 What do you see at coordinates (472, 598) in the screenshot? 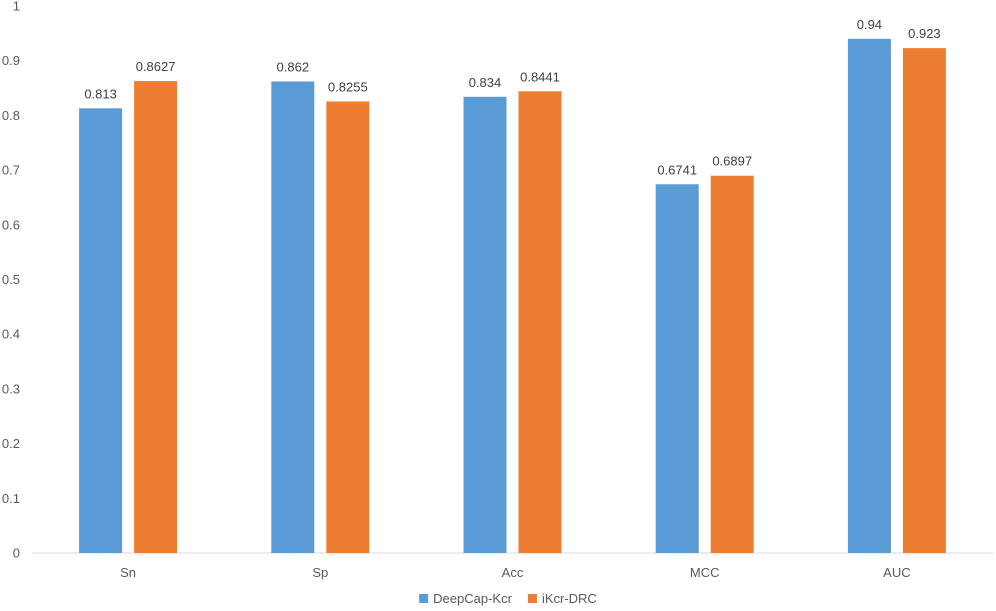
I see `legend-label: DeepCap-Kcr` at bounding box center [472, 598].